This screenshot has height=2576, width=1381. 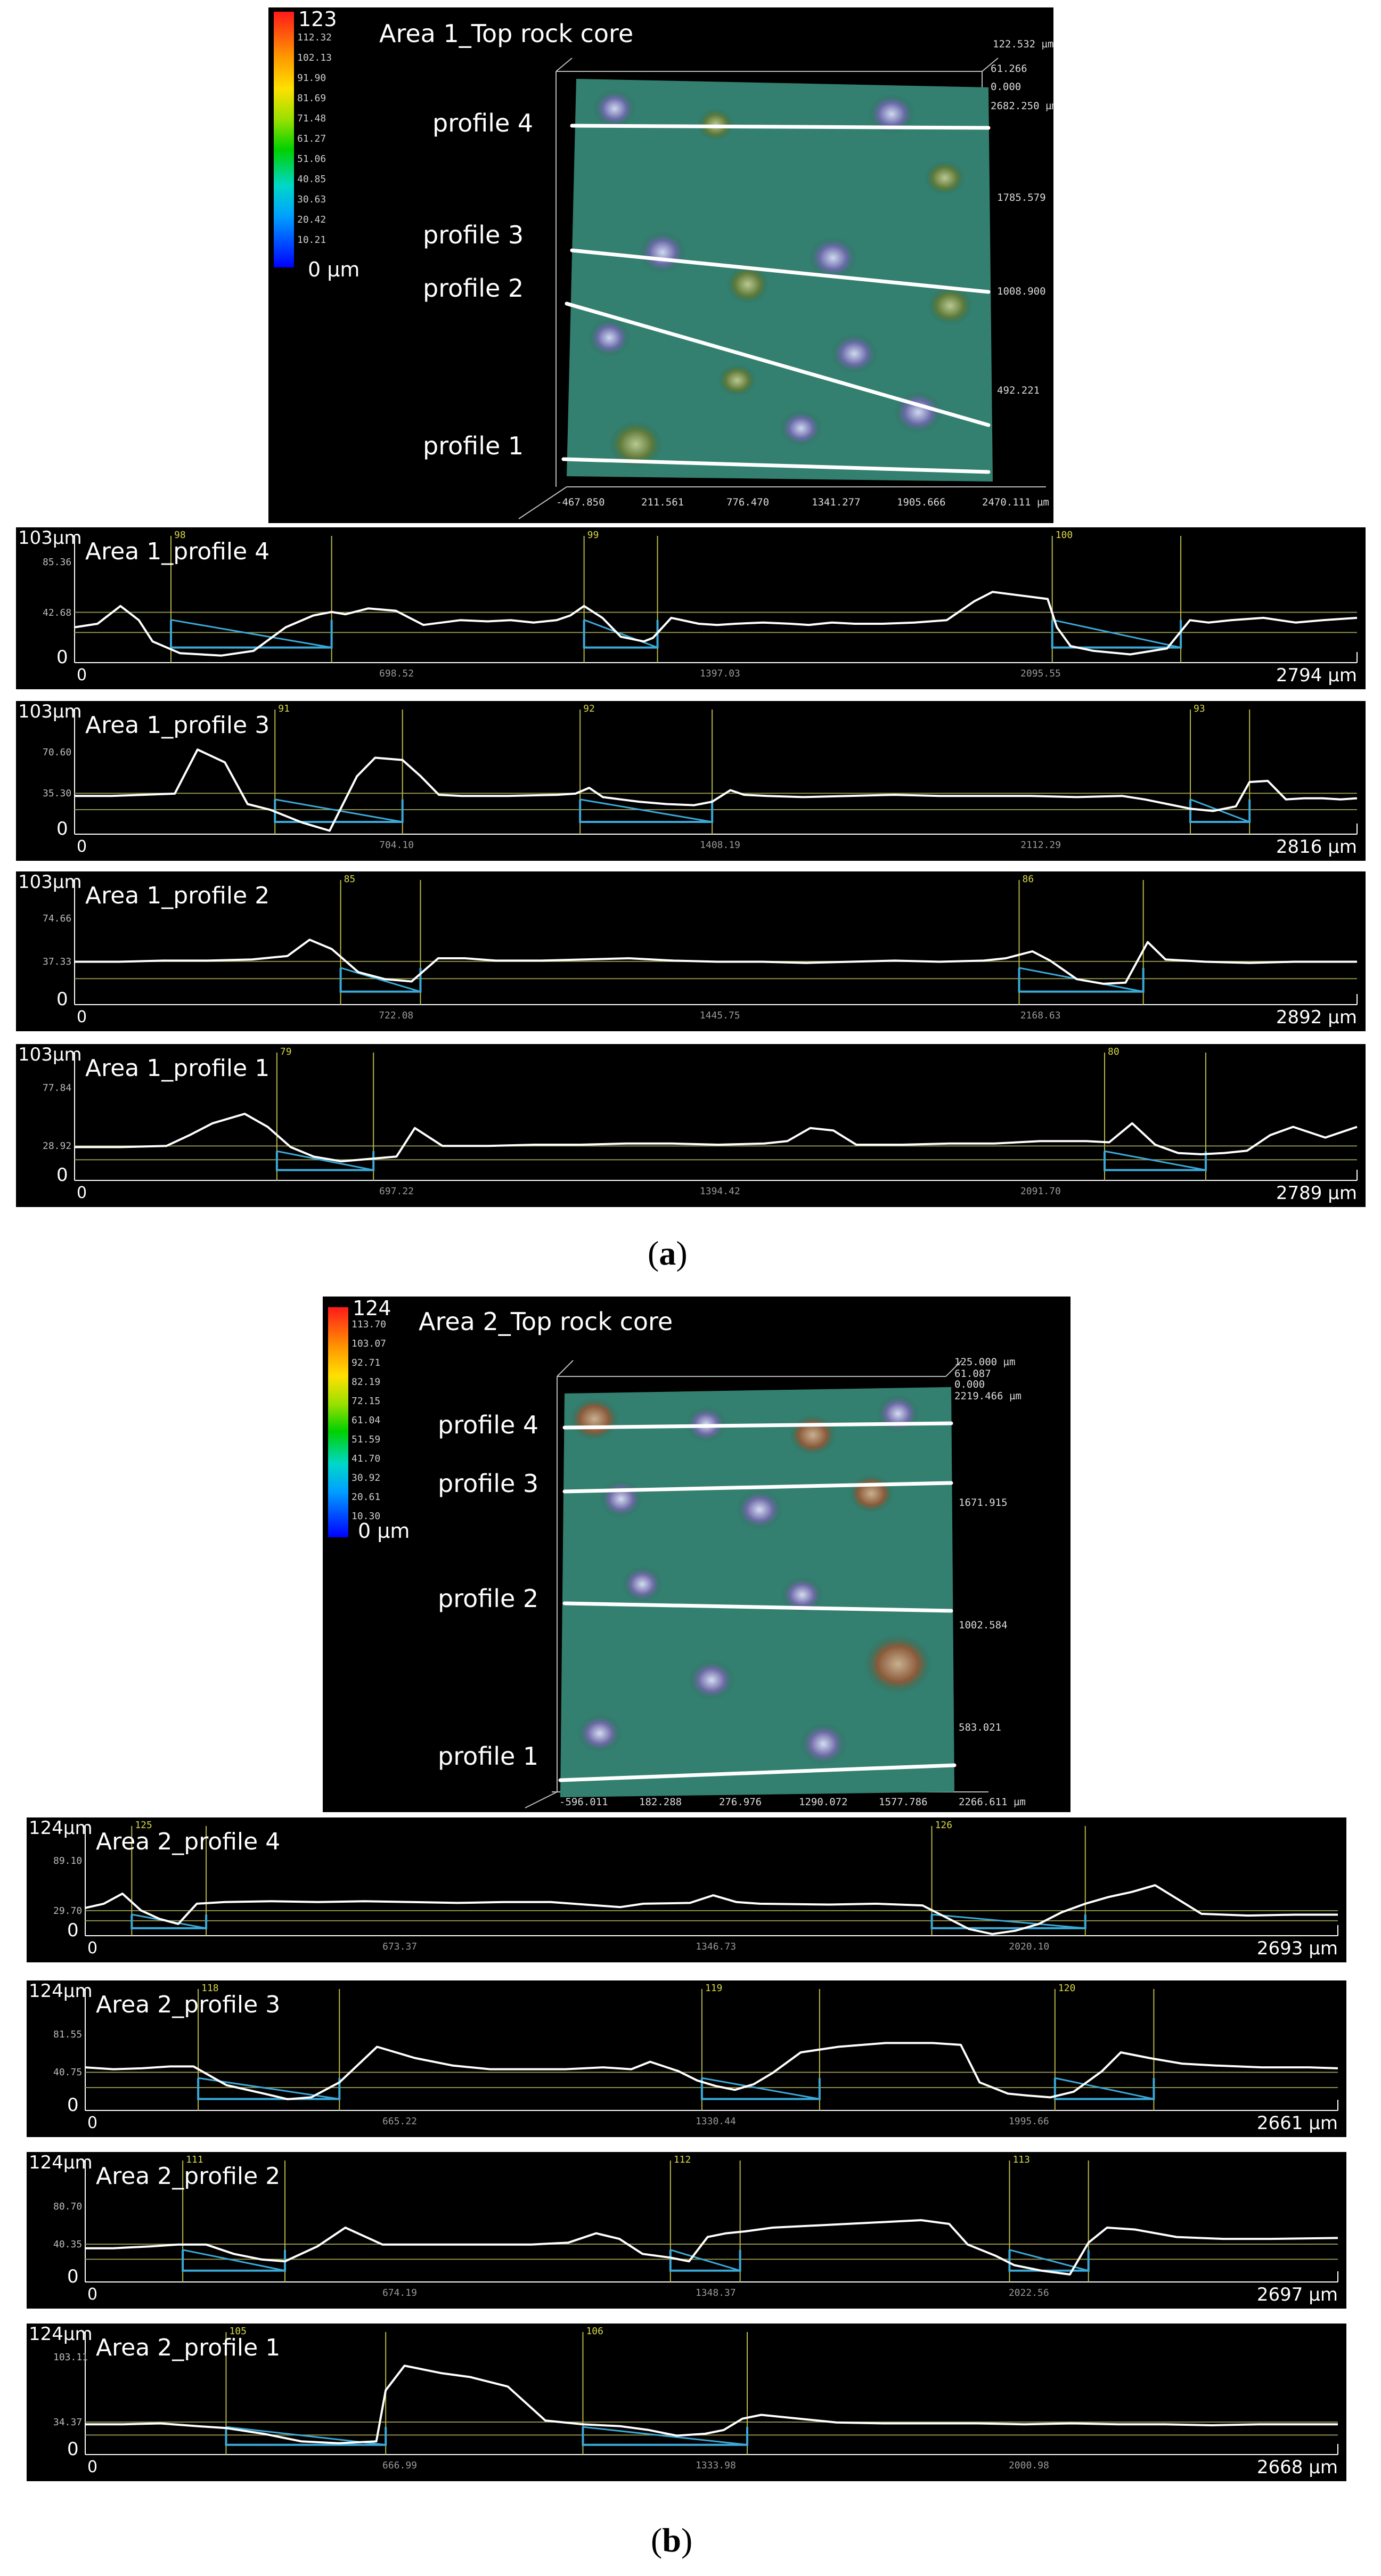 What do you see at coordinates (188, 2004) in the screenshot?
I see `area-2-profile-3-label: Area 2_profile 3` at bounding box center [188, 2004].